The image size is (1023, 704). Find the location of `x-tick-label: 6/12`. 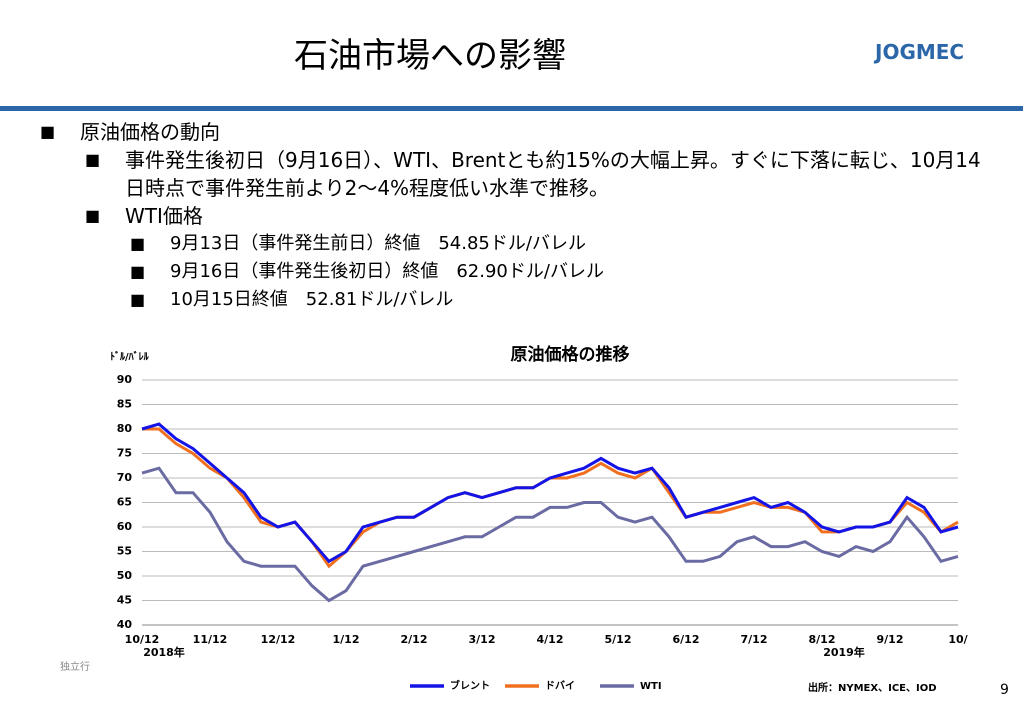

x-tick-label: 6/12 is located at coordinates (686, 639).